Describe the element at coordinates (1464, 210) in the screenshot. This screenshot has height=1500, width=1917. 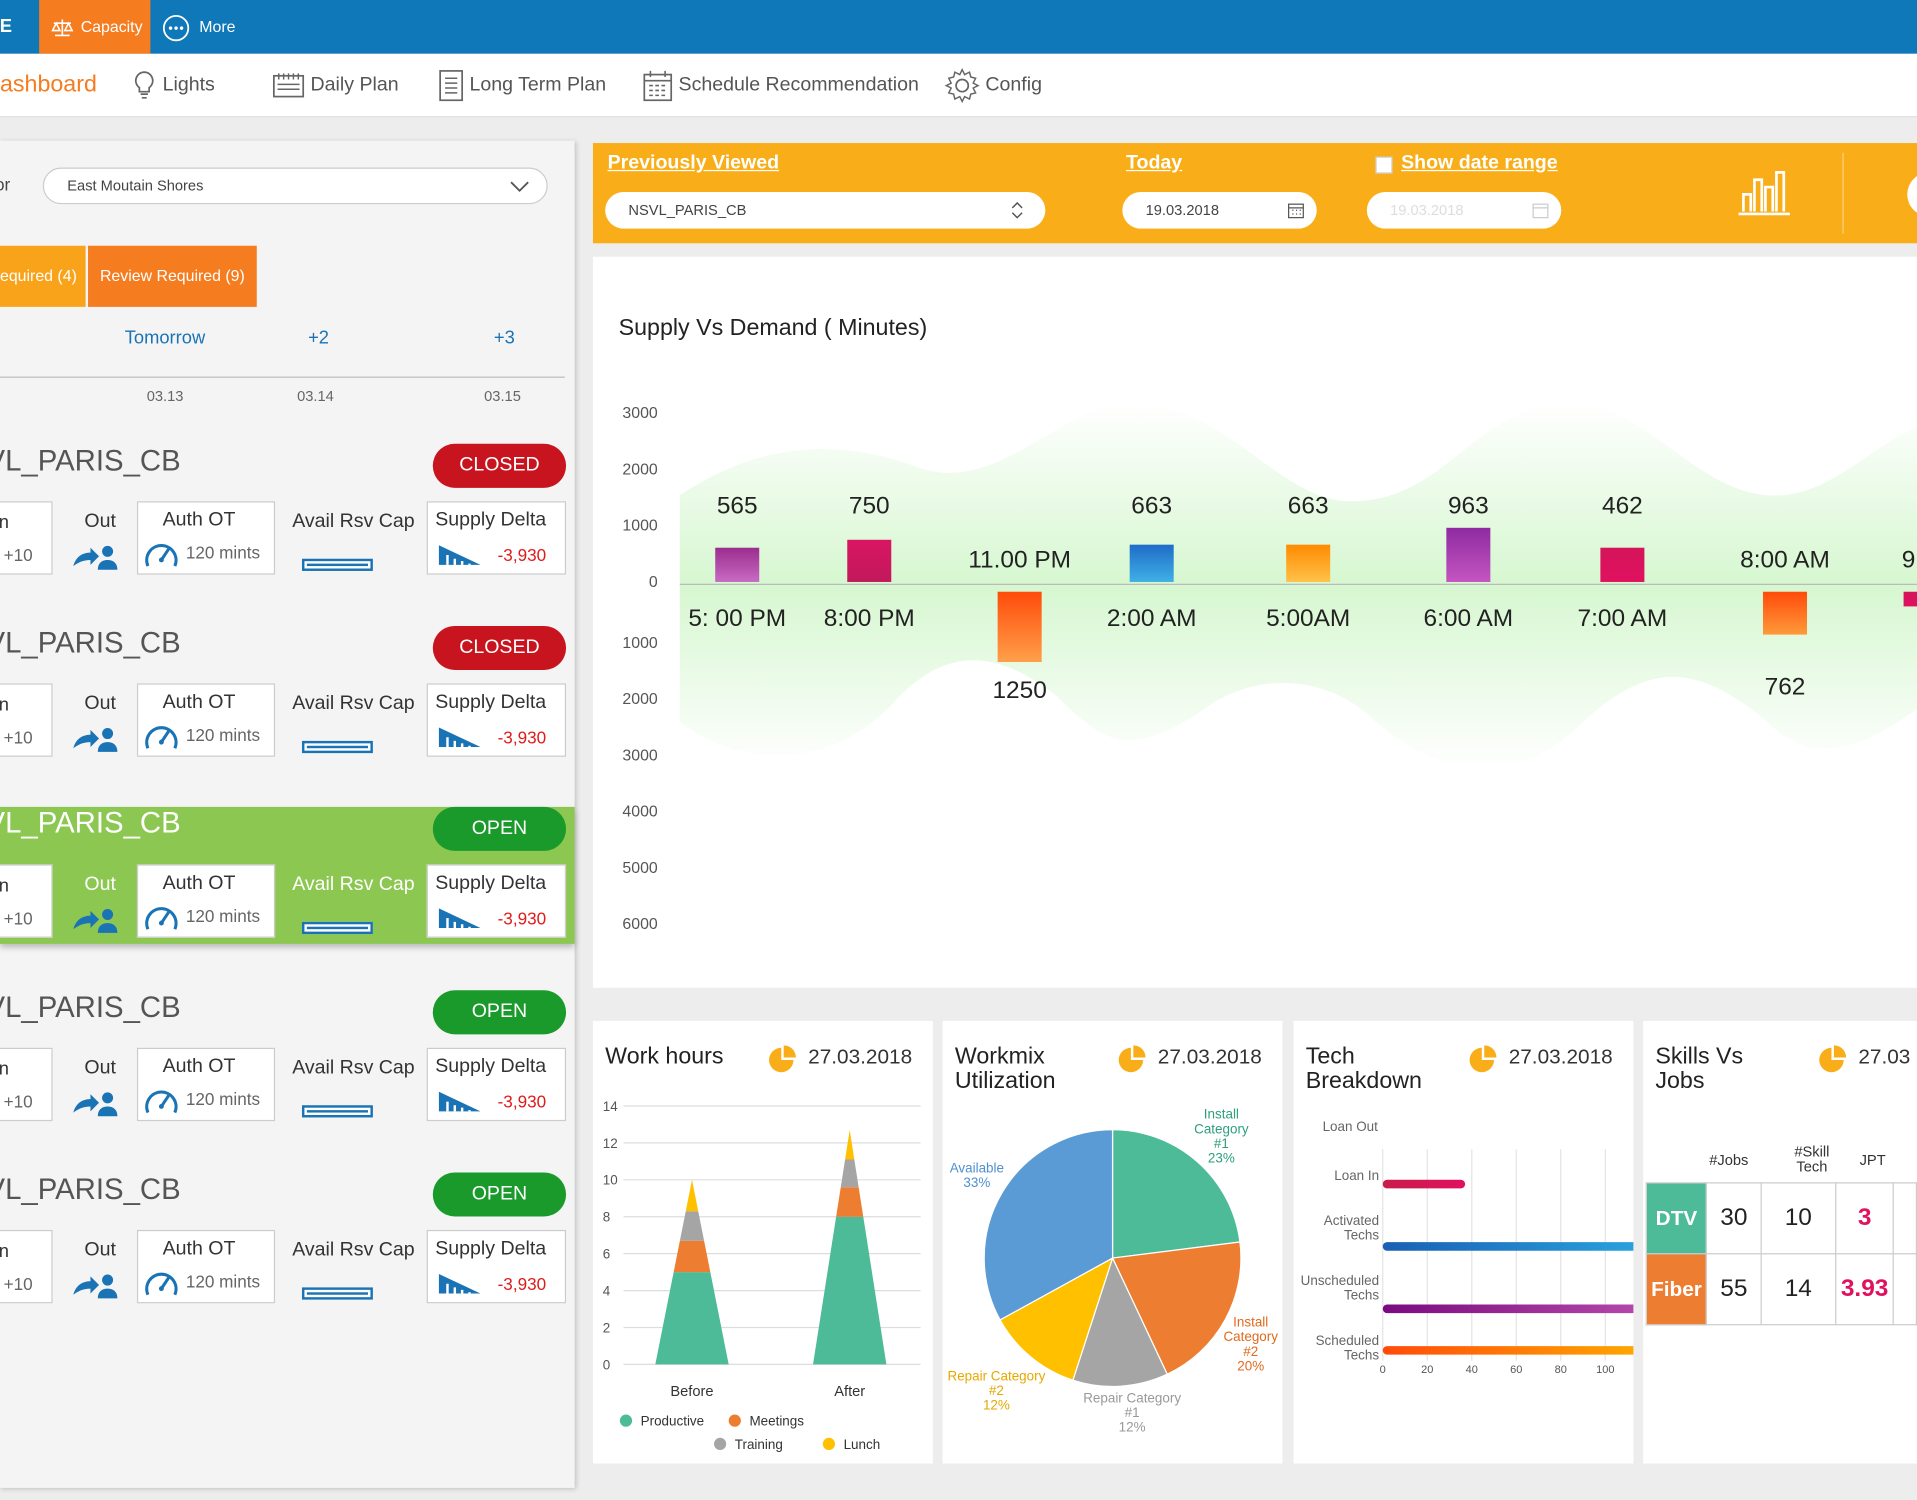
I see `date-range-input: 19.03.2018` at that location.